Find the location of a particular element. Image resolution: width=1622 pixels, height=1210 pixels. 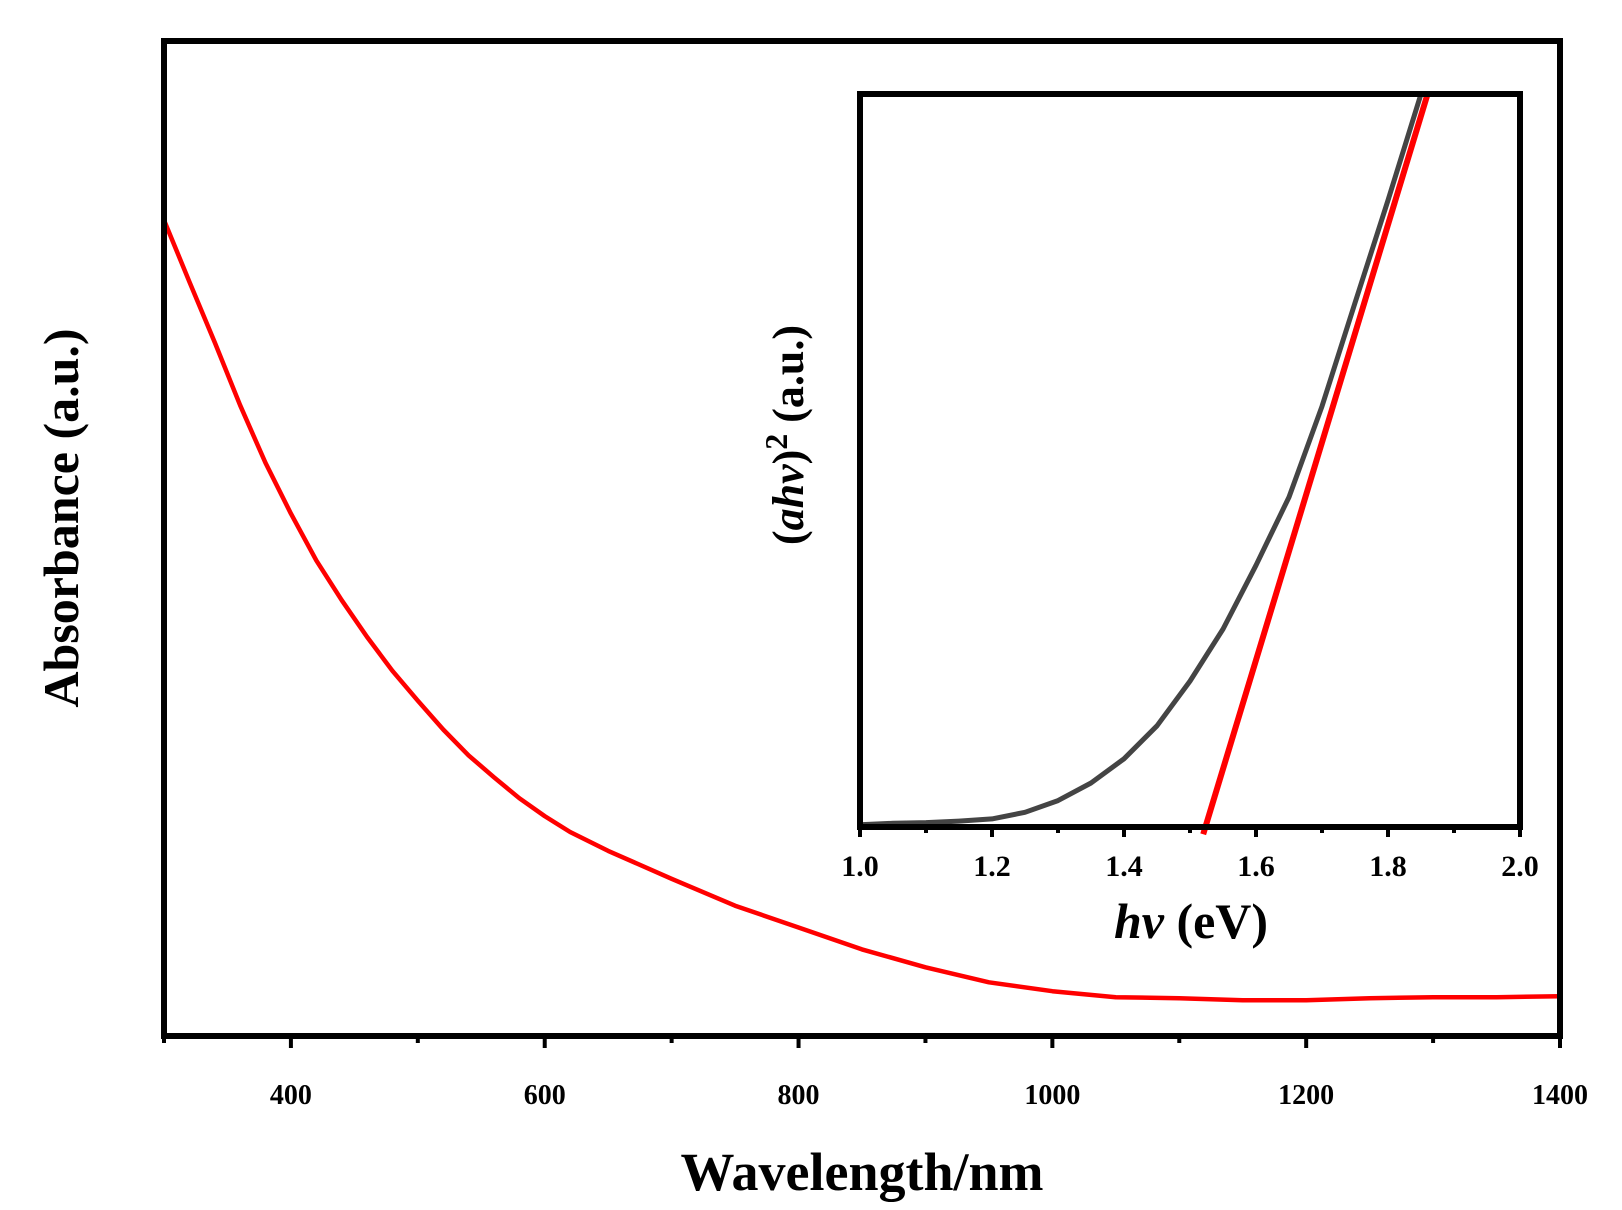

inset-x-tick-label: 1.0 is located at coordinates (860, 866).